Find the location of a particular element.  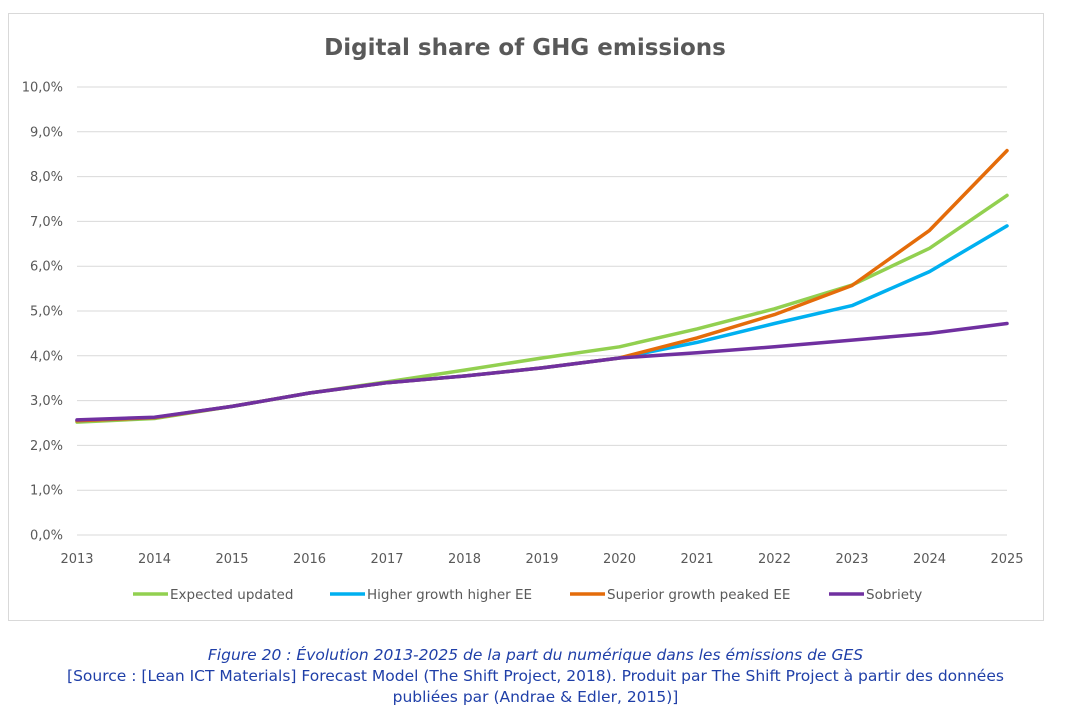

y-tick-label: 9,0% is located at coordinates (46, 132).